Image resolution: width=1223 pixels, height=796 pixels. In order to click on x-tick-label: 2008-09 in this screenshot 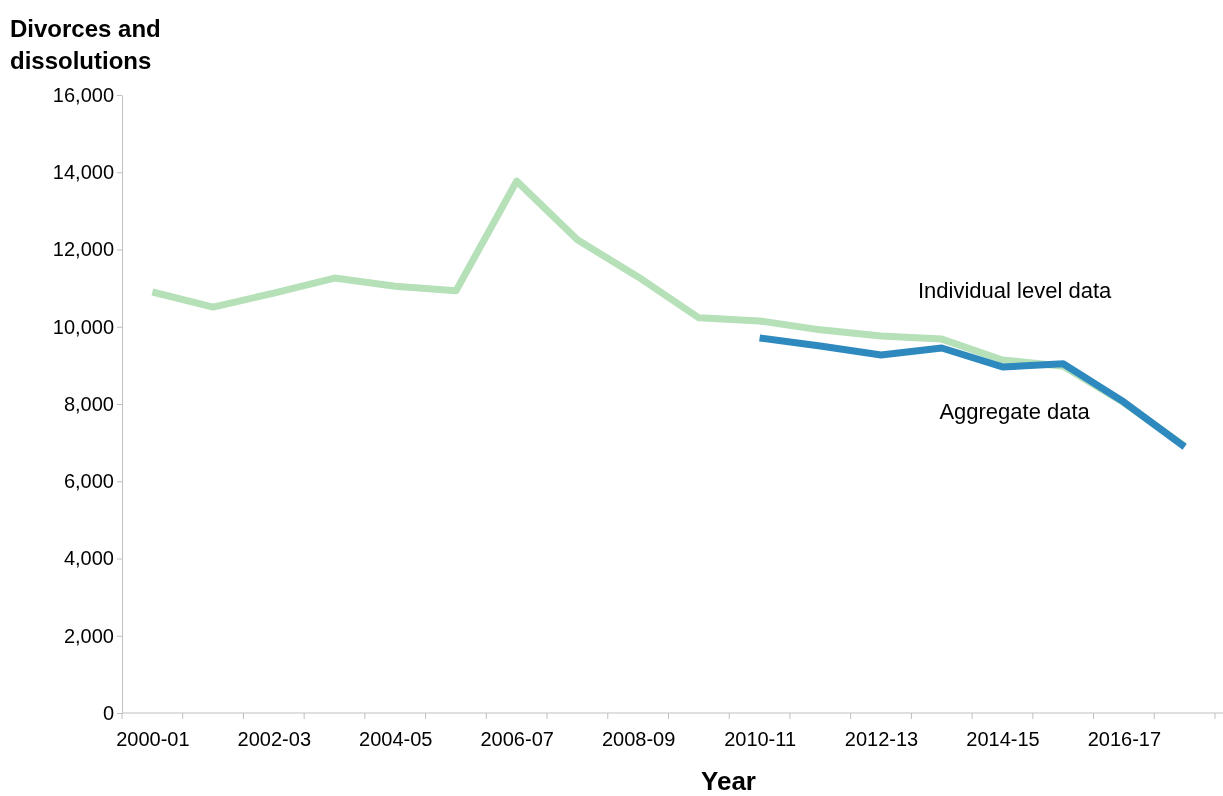, I will do `click(638, 739)`.